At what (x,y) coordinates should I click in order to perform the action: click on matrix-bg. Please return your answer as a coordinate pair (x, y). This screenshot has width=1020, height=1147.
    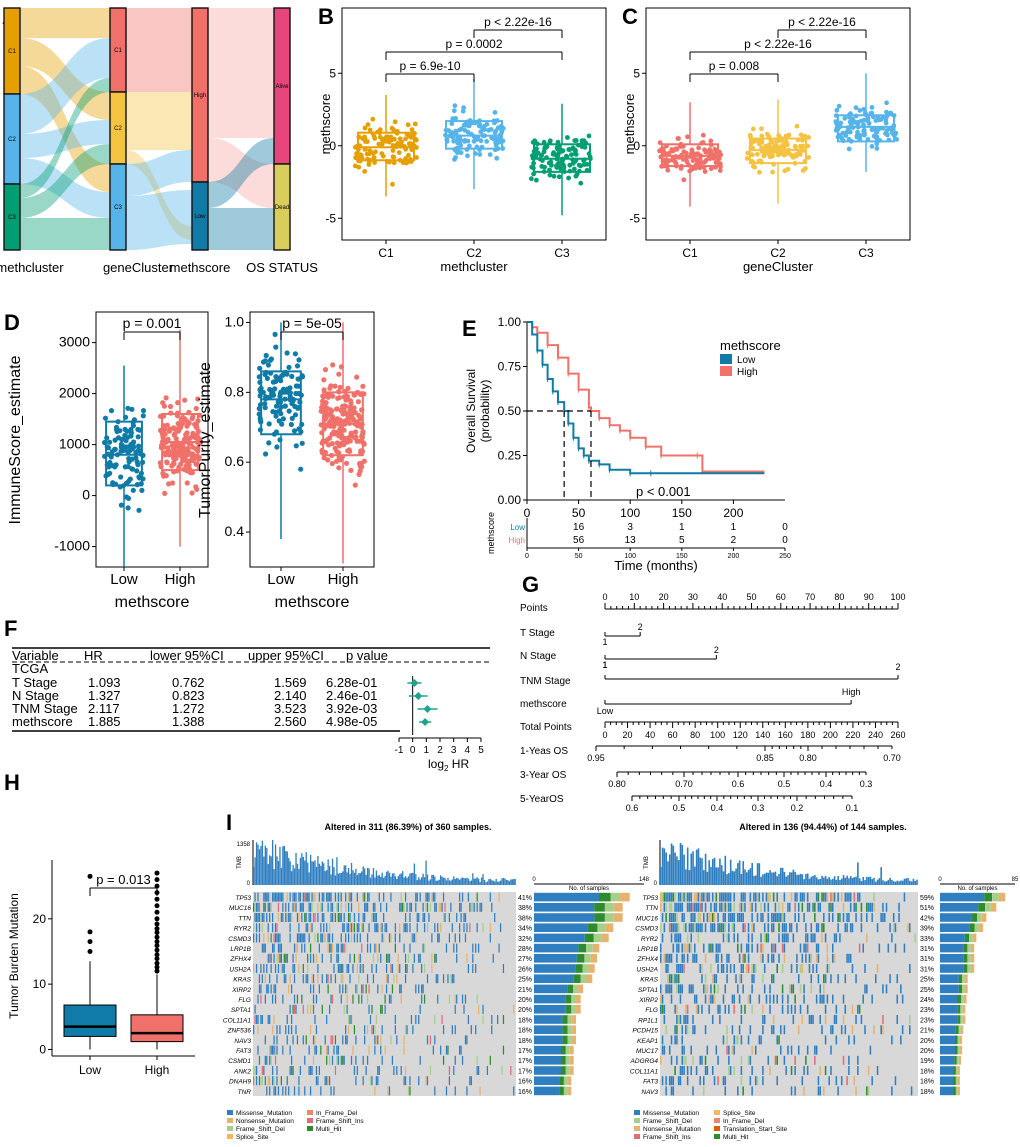
    Looking at the image, I should click on (789, 994).